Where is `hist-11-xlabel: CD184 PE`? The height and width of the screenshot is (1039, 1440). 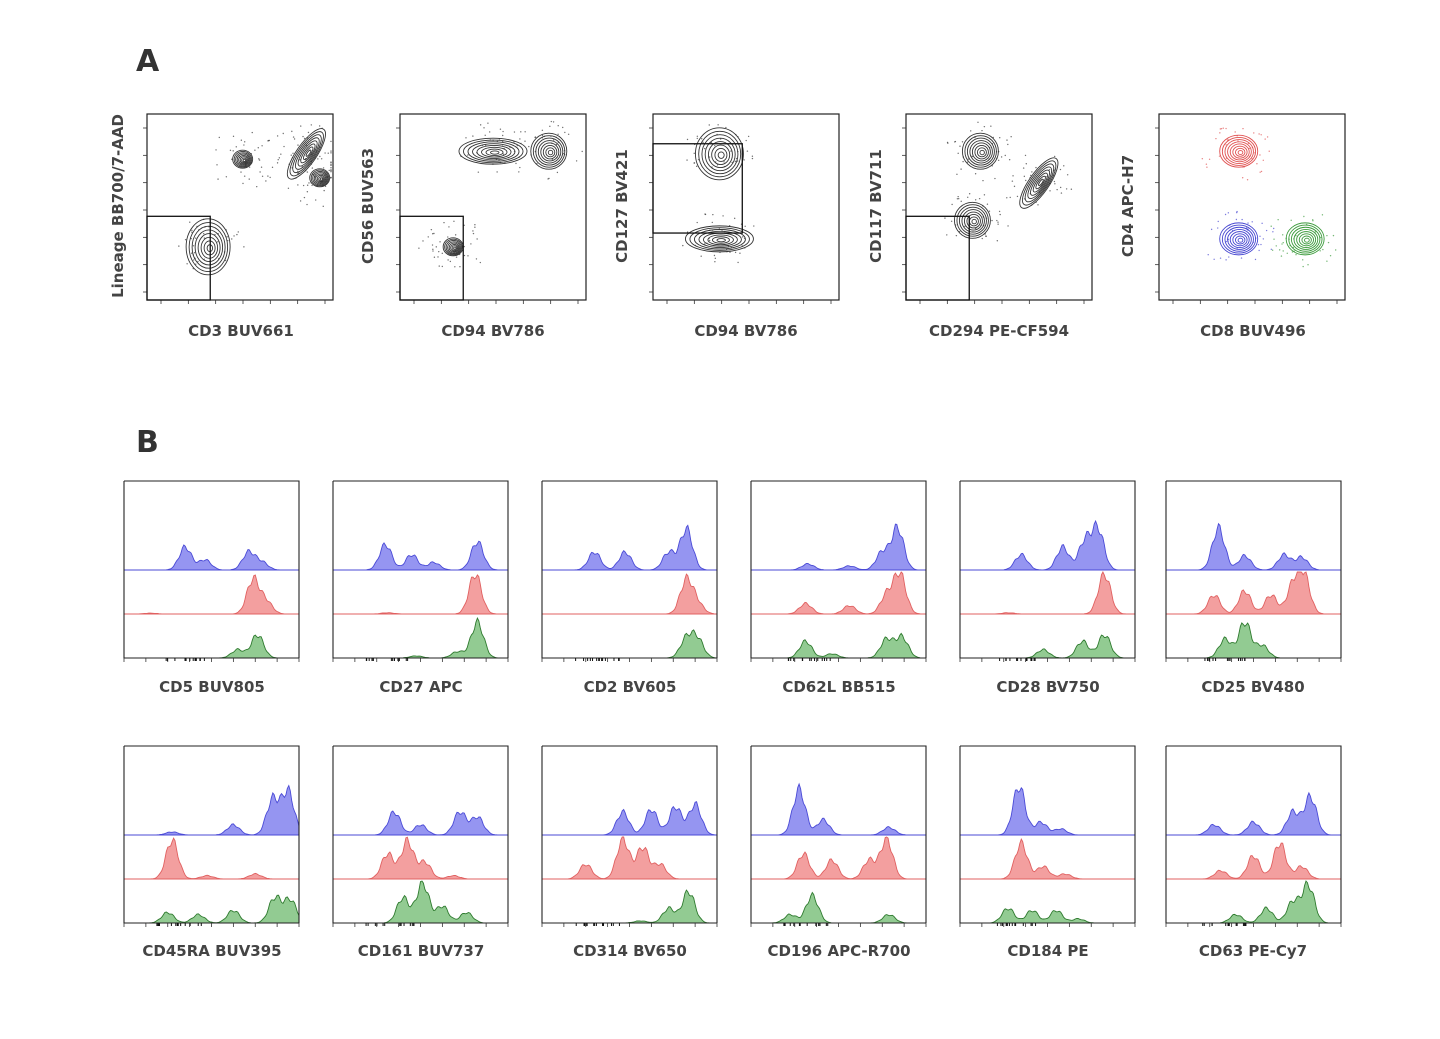 hist-11-xlabel: CD184 PE is located at coordinates (1047, 951).